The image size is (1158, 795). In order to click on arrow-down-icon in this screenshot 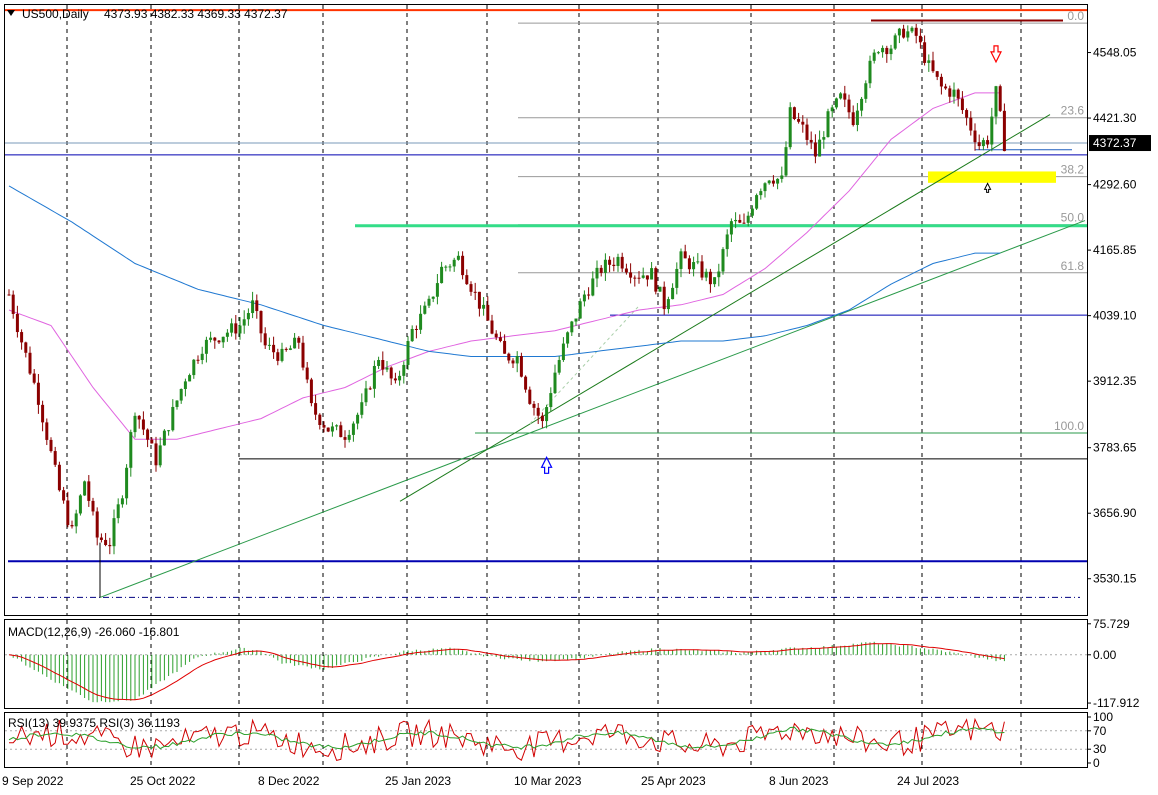, I will do `click(996, 54)`.